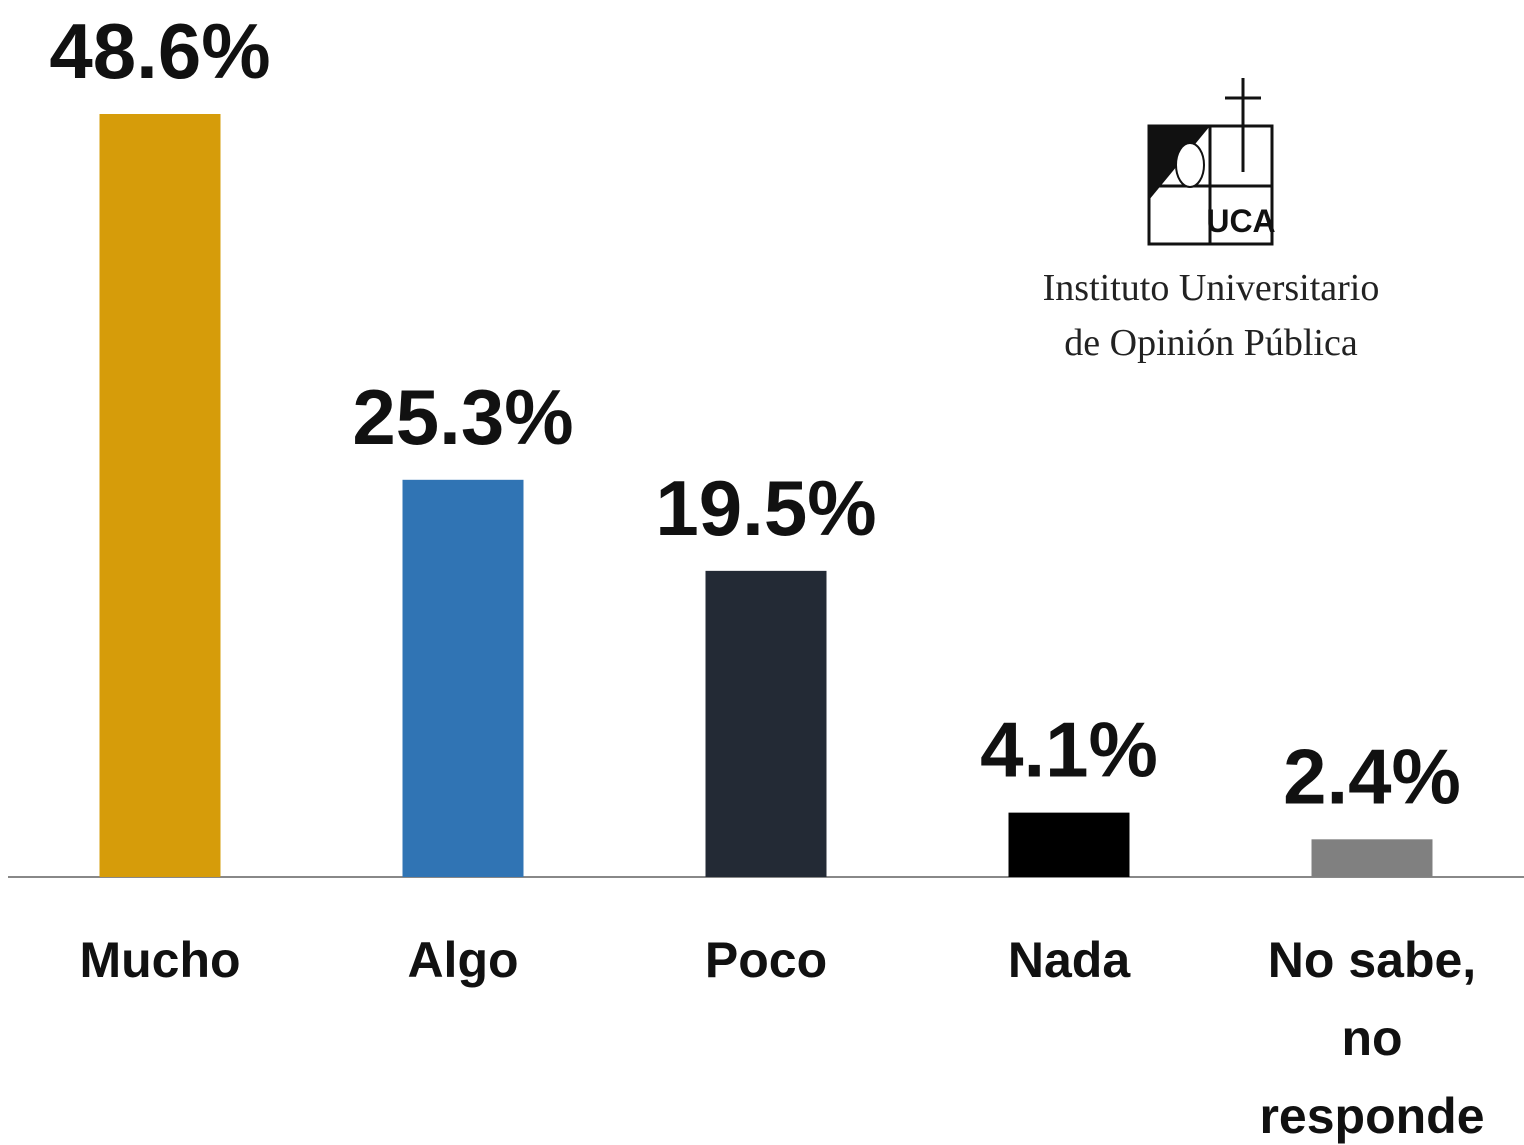  What do you see at coordinates (1190, 165) in the screenshot?
I see `logo-owl` at bounding box center [1190, 165].